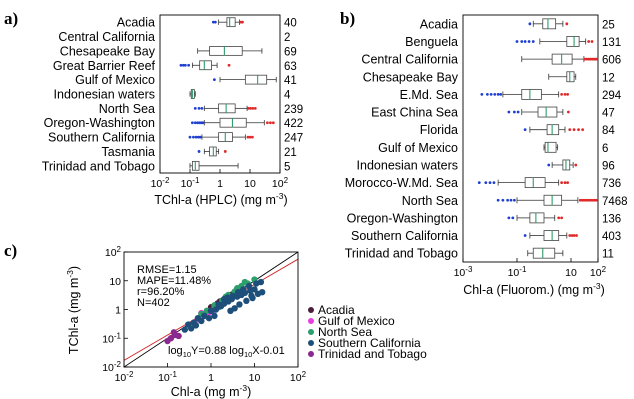  I want to click on panel-a-row: Acadia 40, so click(207, 23).